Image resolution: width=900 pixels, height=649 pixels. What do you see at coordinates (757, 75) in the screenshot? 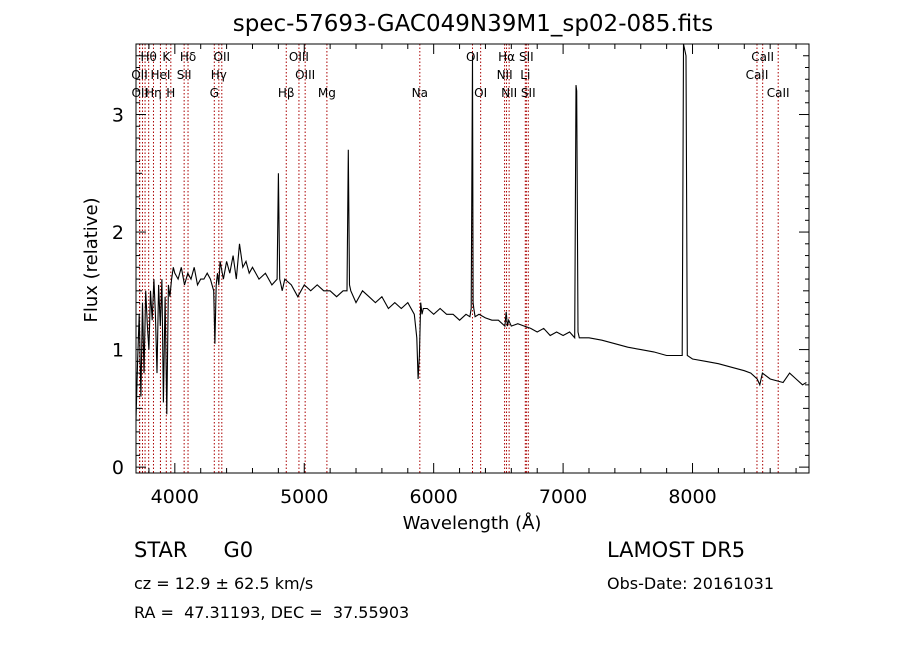
I see `line-label-16: CaII` at bounding box center [757, 75].